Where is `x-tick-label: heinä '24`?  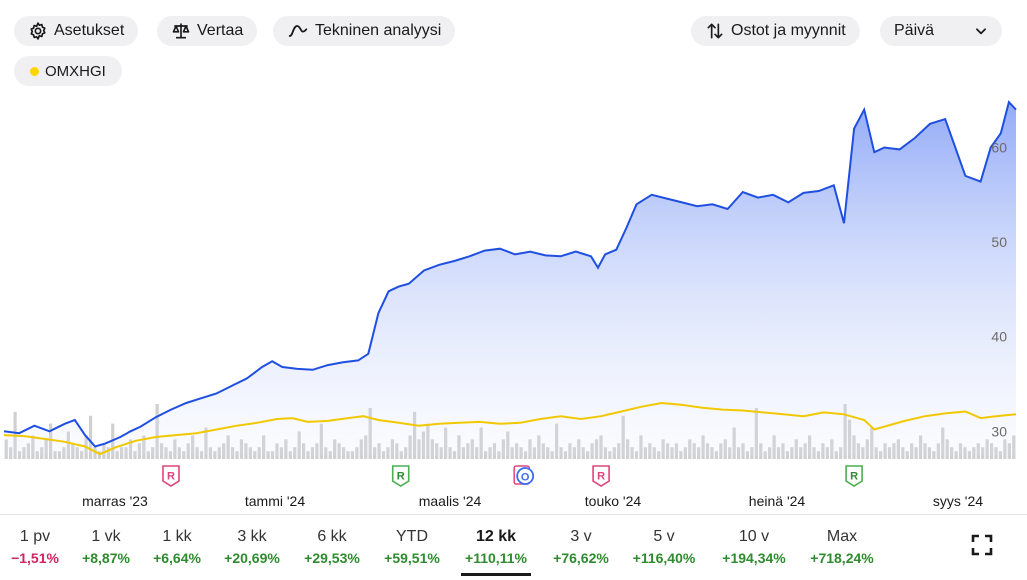 x-tick-label: heinä '24 is located at coordinates (777, 501).